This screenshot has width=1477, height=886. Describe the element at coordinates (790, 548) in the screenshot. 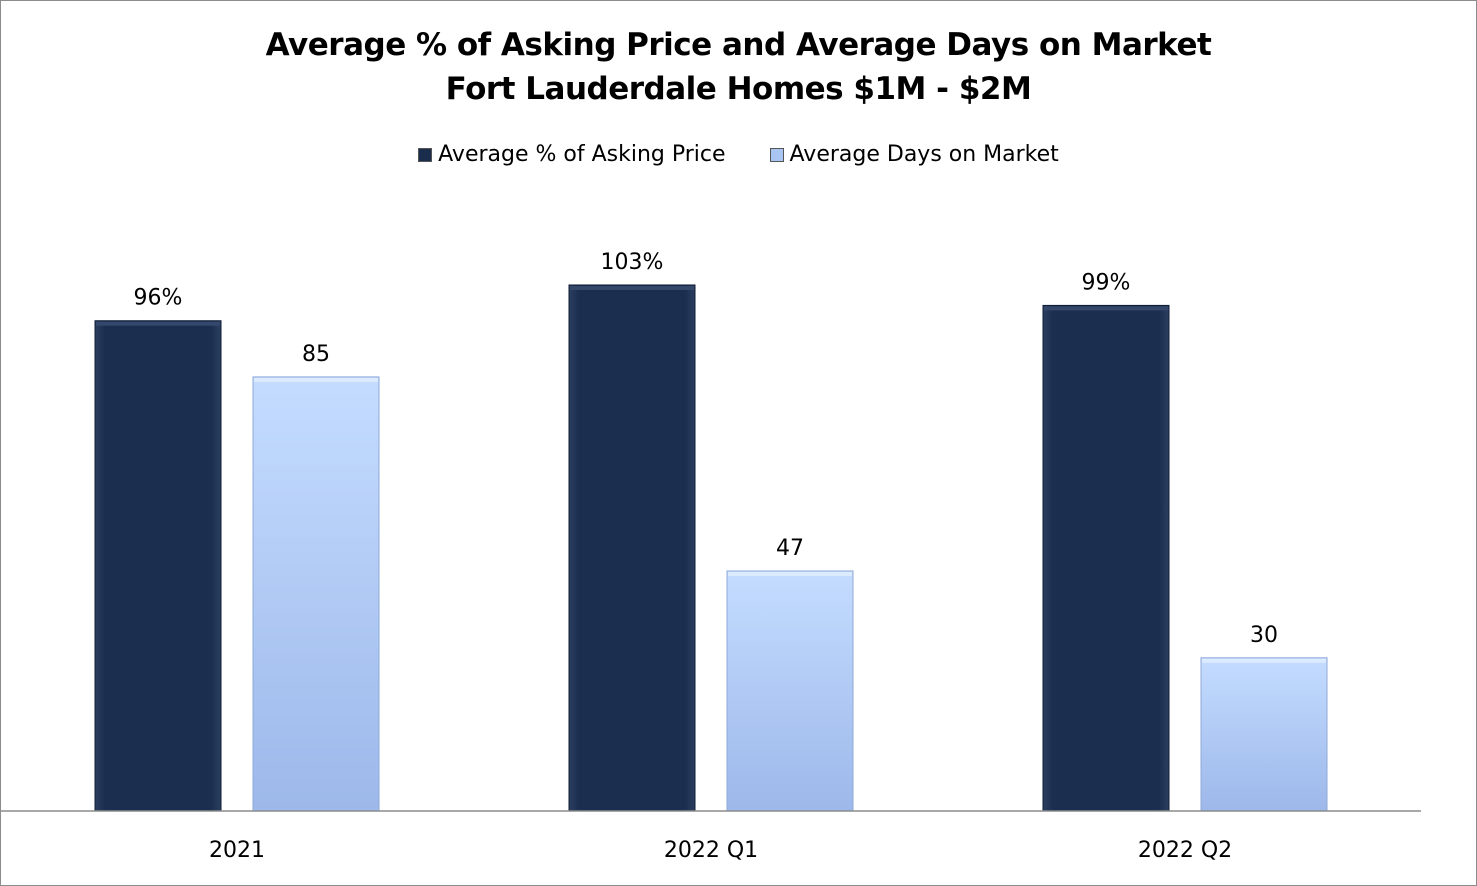

I see `data-label: 47` at that location.